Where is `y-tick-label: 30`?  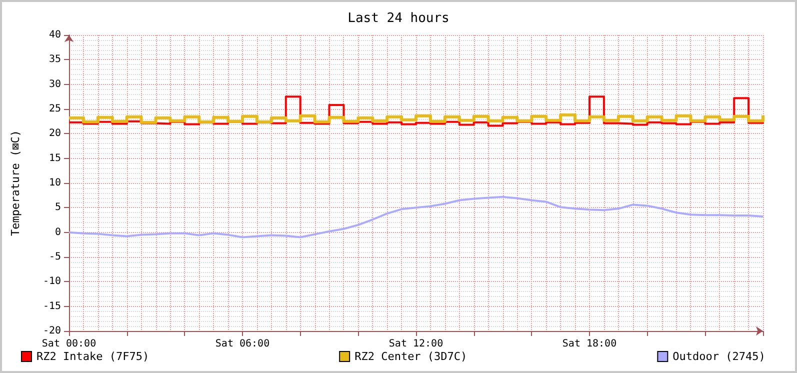
y-tick-label: 30 is located at coordinates (54, 84).